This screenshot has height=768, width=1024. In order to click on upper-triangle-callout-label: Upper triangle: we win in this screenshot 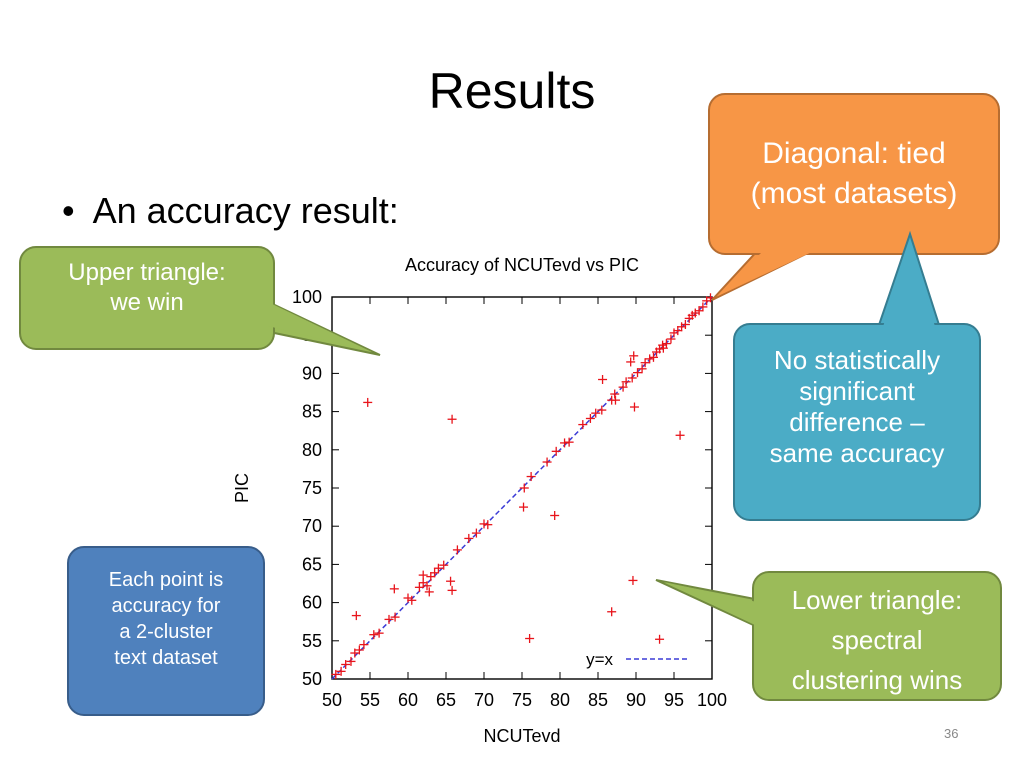, I will do `click(147, 287)`.